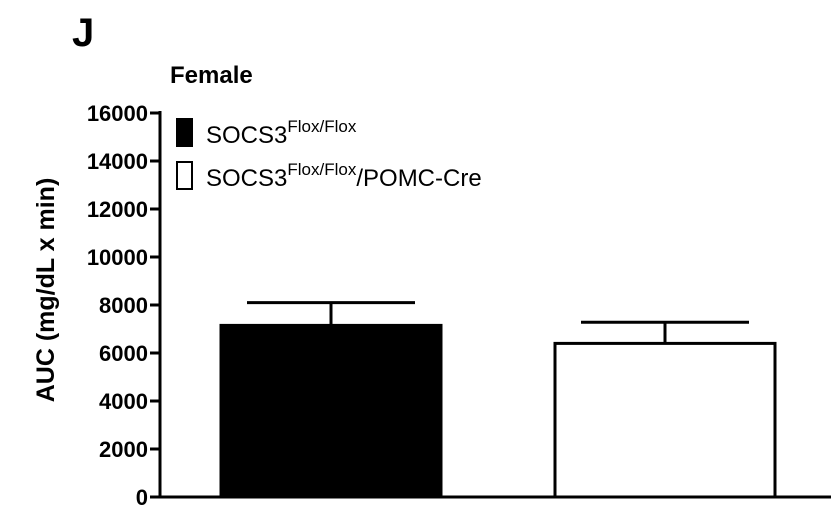 The image size is (831, 508). I want to click on legend-label-2: SOCS3Flox/Flox/POMC-Cre, so click(344, 176).